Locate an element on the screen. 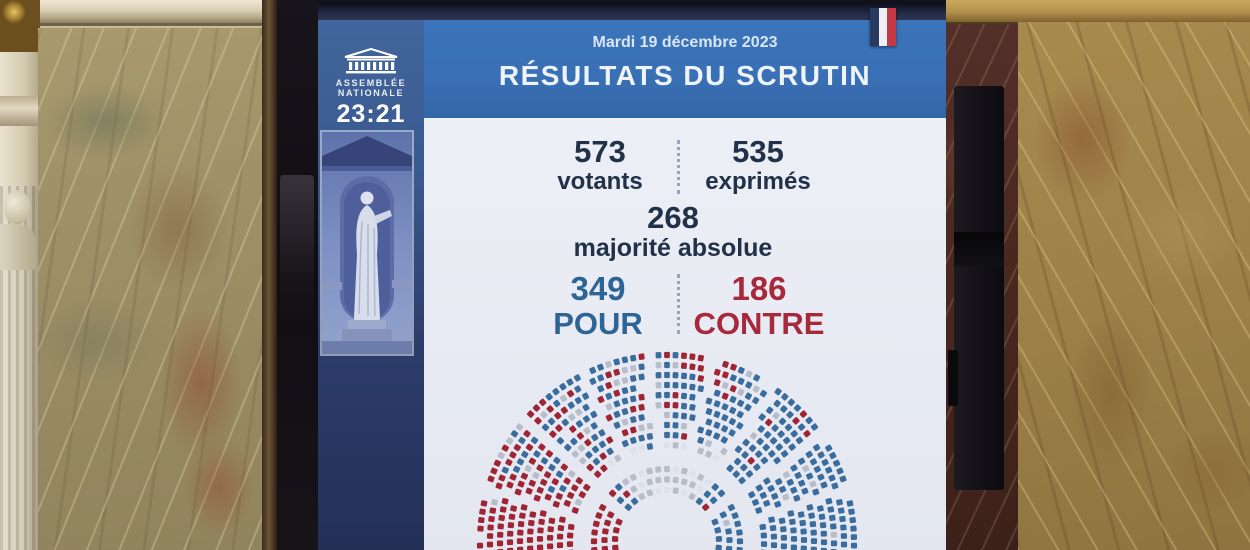  flag-stripe-red is located at coordinates (892, 27).